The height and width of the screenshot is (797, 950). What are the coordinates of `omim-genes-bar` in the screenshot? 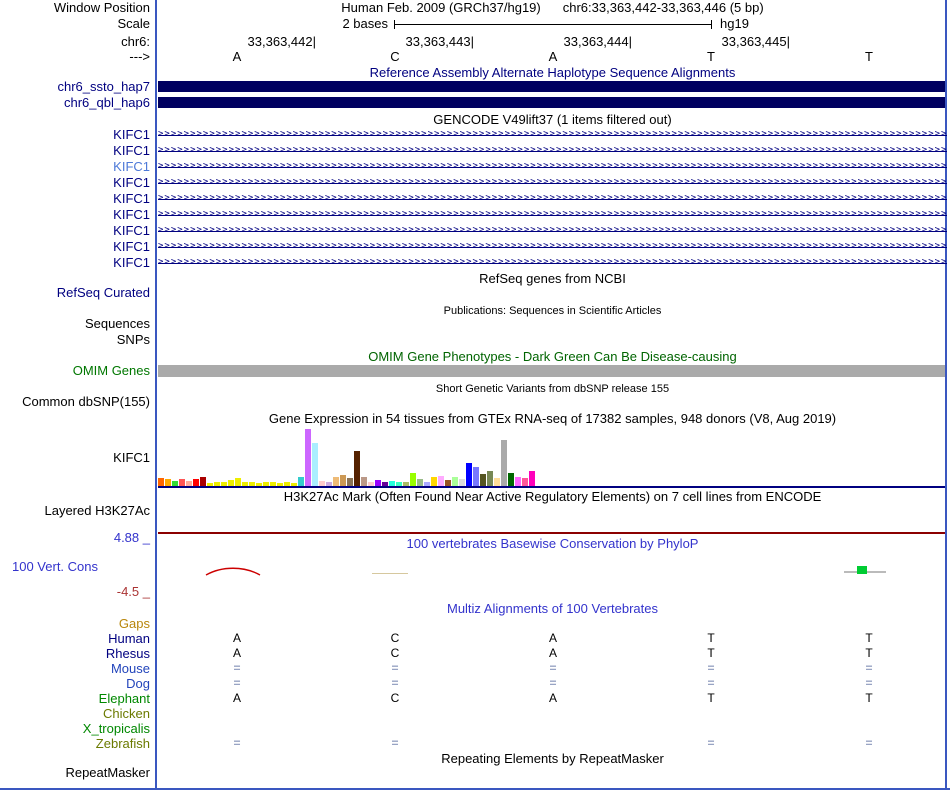 It's located at (552, 371).